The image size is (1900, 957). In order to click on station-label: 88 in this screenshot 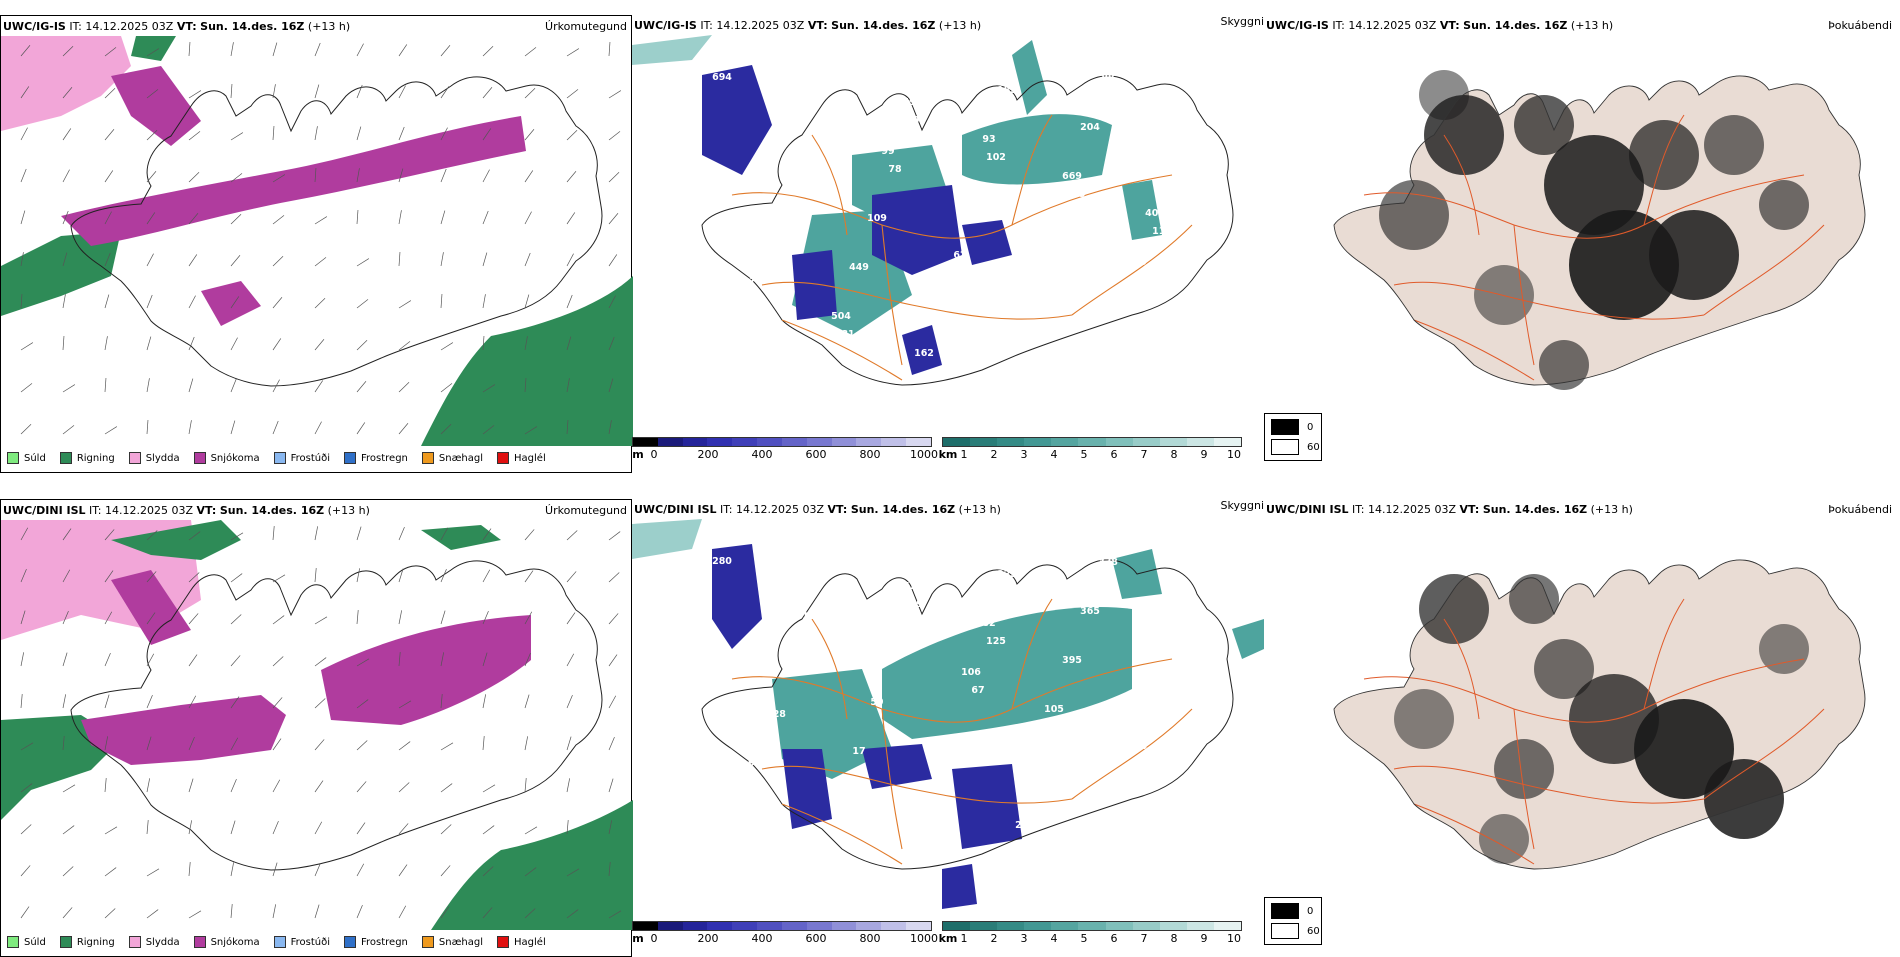, I will do `click(1108, 78)`.